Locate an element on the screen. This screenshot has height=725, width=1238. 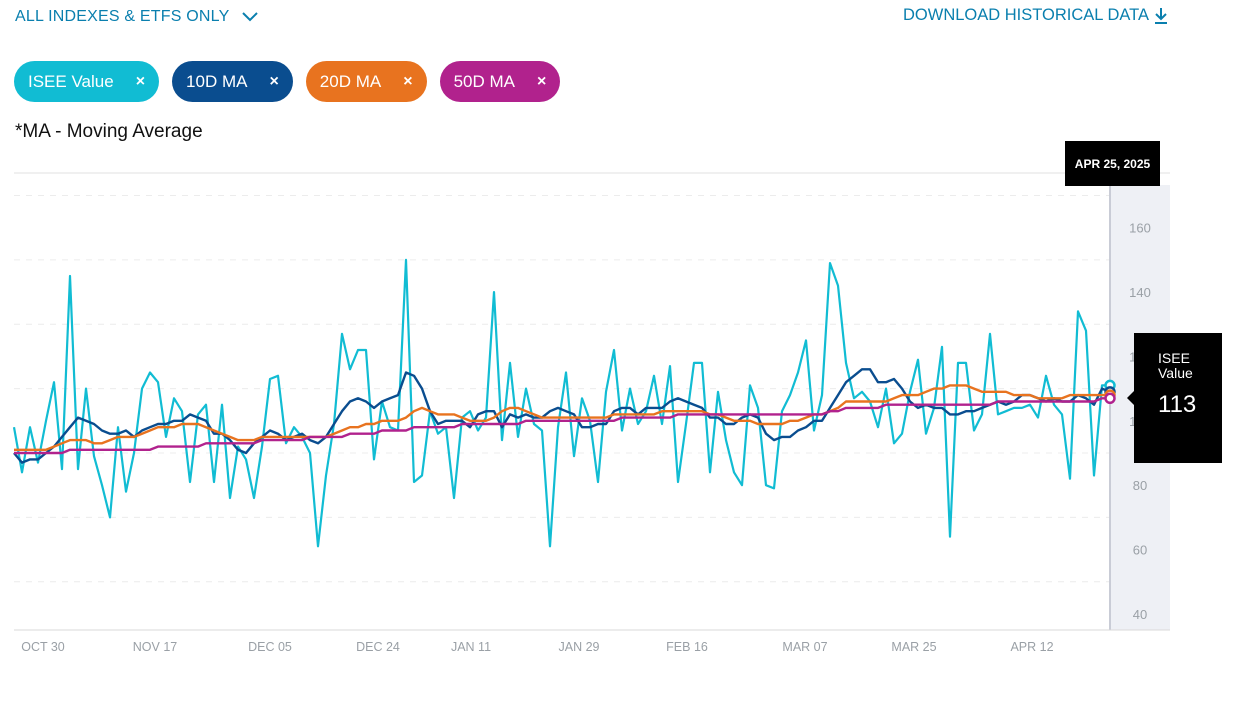
x-tick-label: MAR 07 is located at coordinates (804, 647).